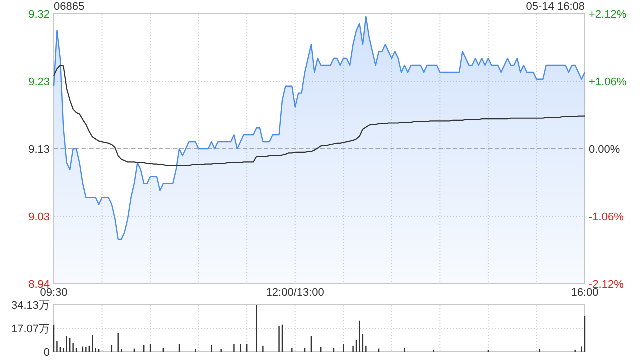  What do you see at coordinates (47, 352) in the screenshot?
I see `y-tick-label: 0` at bounding box center [47, 352].